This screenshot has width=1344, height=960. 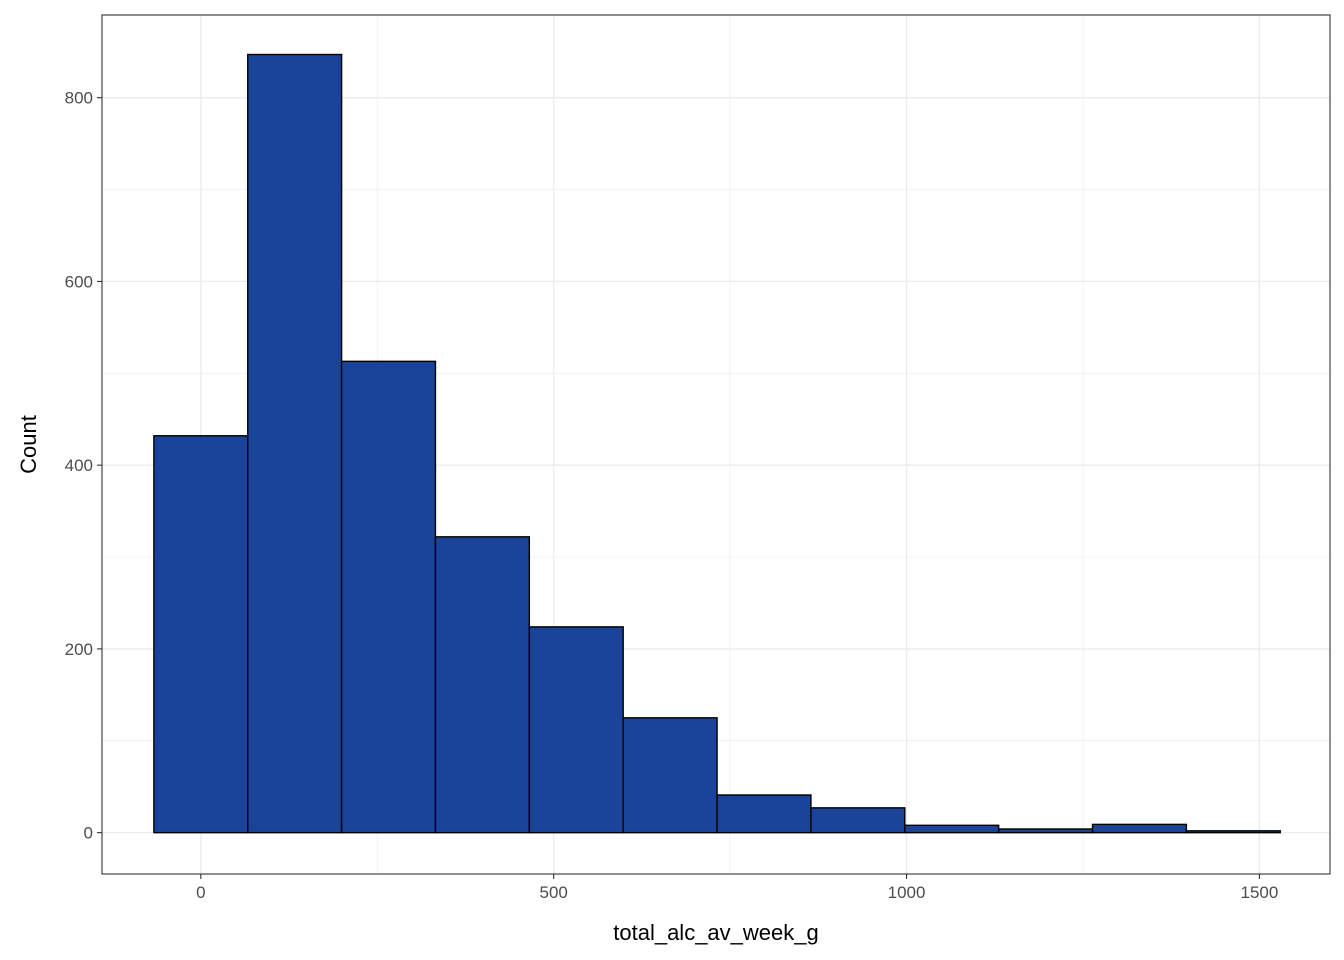 What do you see at coordinates (79, 281) in the screenshot?
I see `y-tick-label: 600` at bounding box center [79, 281].